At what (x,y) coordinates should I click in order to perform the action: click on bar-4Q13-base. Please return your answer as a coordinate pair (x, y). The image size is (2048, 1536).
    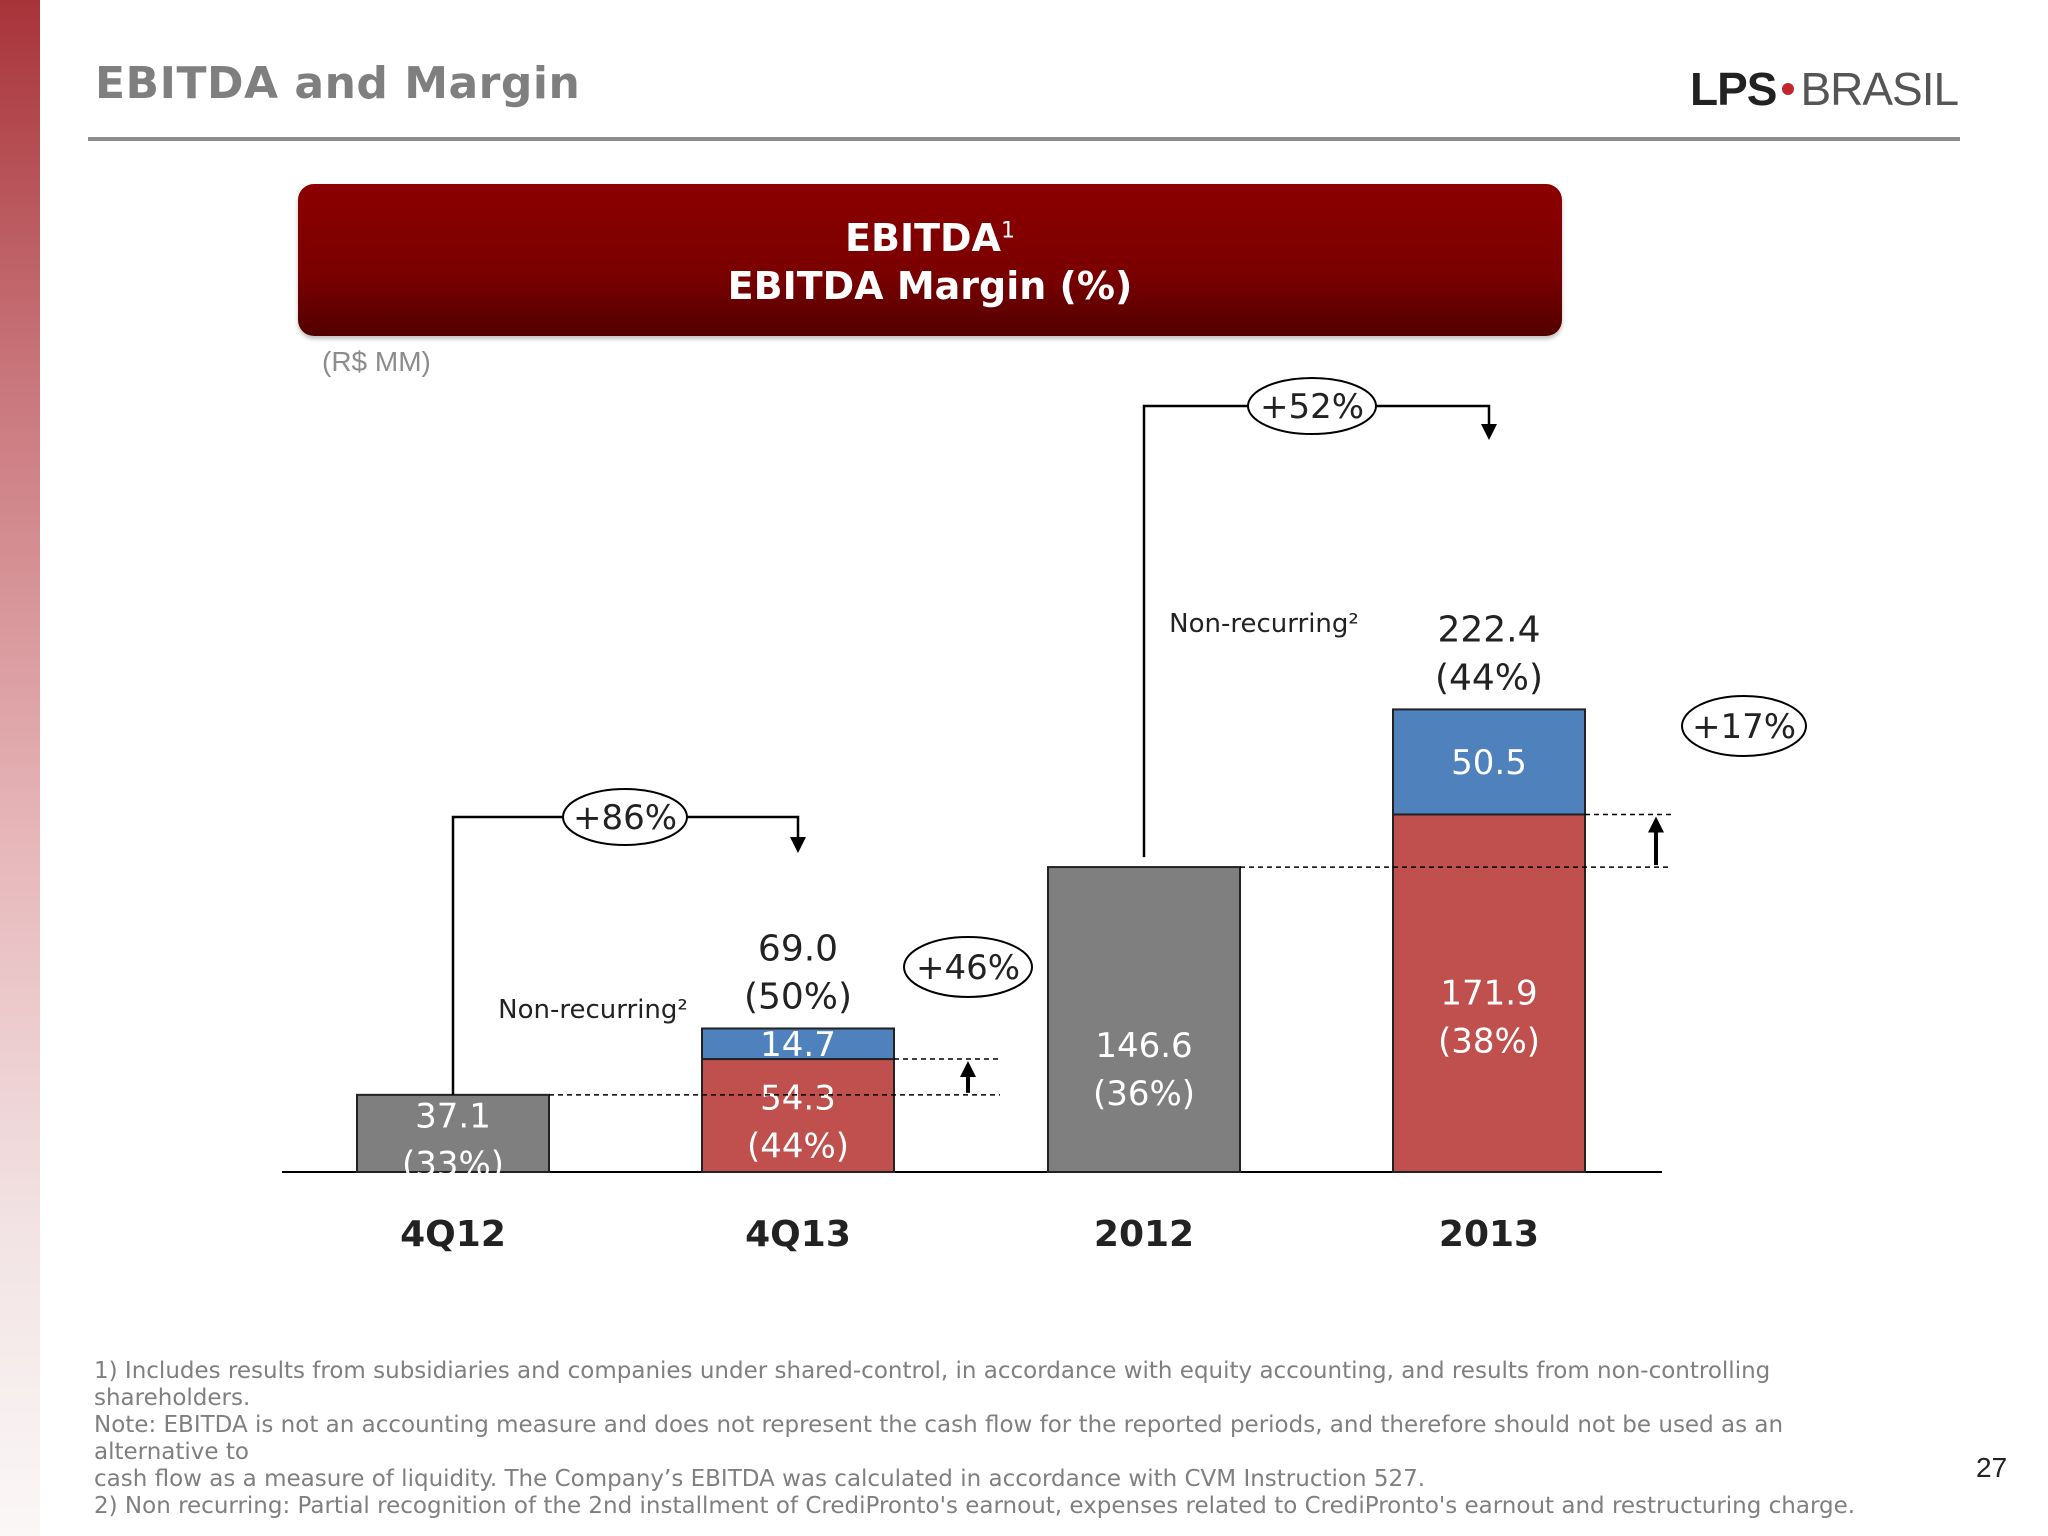
    Looking at the image, I should click on (798, 1116).